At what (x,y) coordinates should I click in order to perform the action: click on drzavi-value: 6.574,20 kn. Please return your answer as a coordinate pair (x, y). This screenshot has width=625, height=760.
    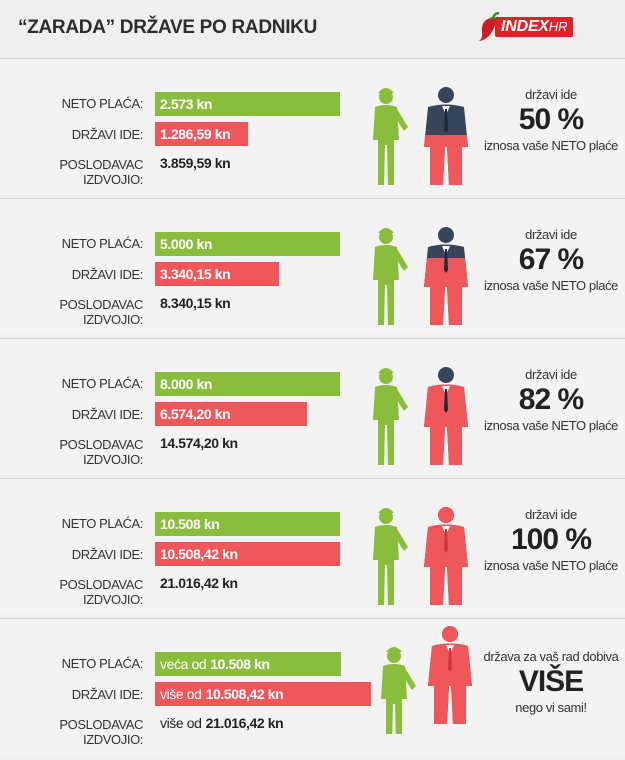
    Looking at the image, I should click on (195, 414).